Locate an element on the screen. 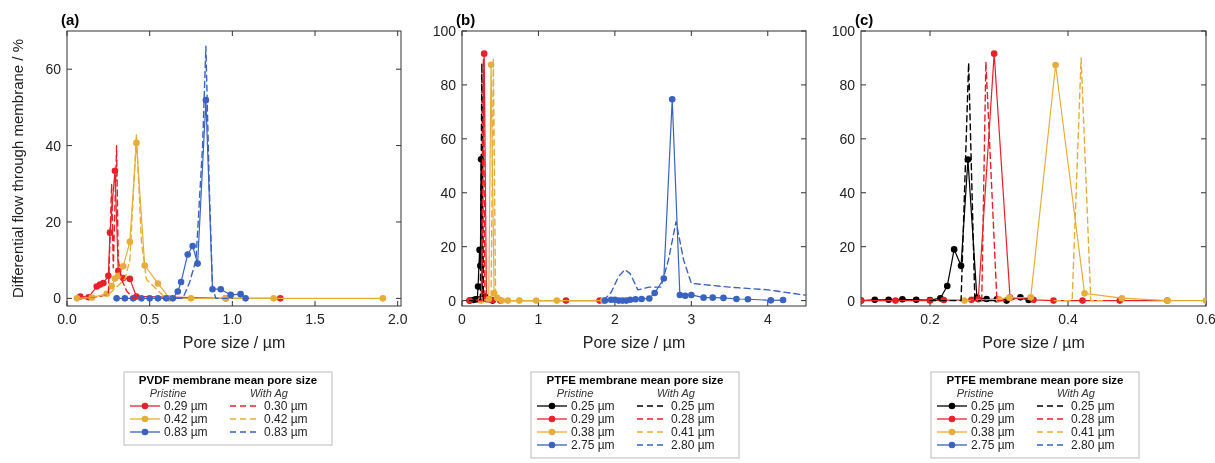 The width and height of the screenshot is (1215, 463). y-axis-title: Differential flow through membrane / % is located at coordinates (17, 168).